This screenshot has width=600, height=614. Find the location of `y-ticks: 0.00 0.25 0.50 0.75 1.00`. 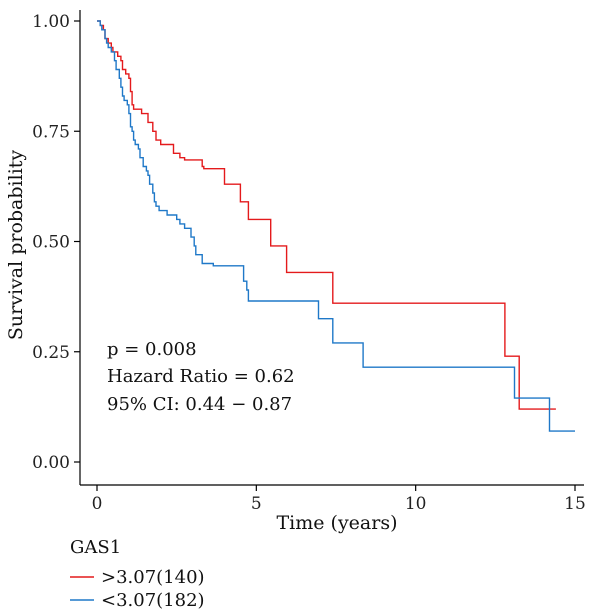

y-ticks: 0.00 0.25 0.50 0.75 1.00 is located at coordinates (56, 242).